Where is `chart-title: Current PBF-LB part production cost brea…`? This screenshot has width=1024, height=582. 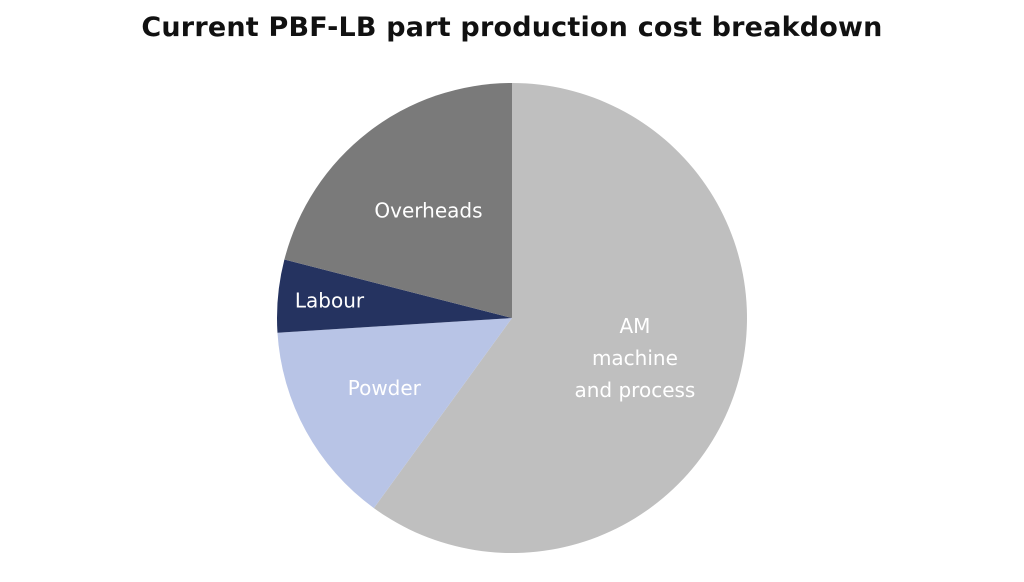 chart-title: Current PBF-LB part production cost brea… is located at coordinates (512, 27).